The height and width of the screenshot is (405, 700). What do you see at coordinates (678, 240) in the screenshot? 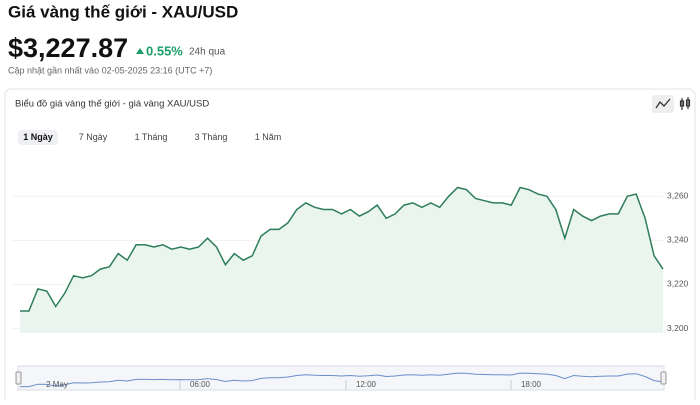
I see `y-tick-label: 3,240` at bounding box center [678, 240].